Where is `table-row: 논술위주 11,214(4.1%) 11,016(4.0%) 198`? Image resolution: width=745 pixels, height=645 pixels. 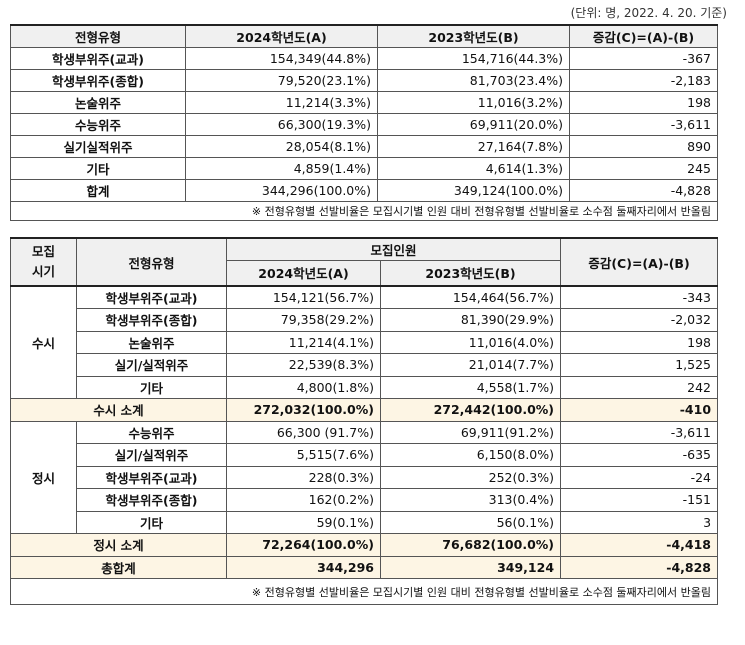
table-row: 논술위주 11,214(4.1%) 11,016(4.0%) 198 is located at coordinates (365, 342).